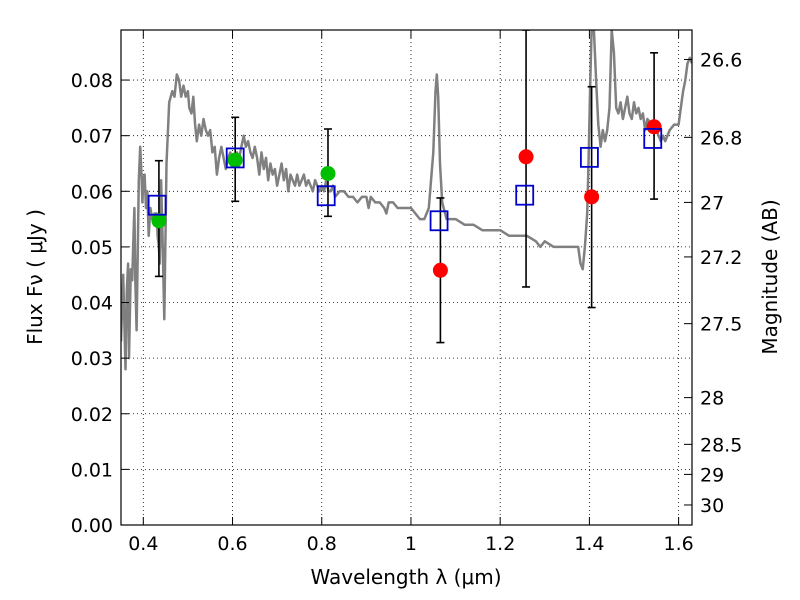 This screenshot has width=800, height=600. Describe the element at coordinates (712, 203) in the screenshot. I see `y2-tick-label: 27` at that location.